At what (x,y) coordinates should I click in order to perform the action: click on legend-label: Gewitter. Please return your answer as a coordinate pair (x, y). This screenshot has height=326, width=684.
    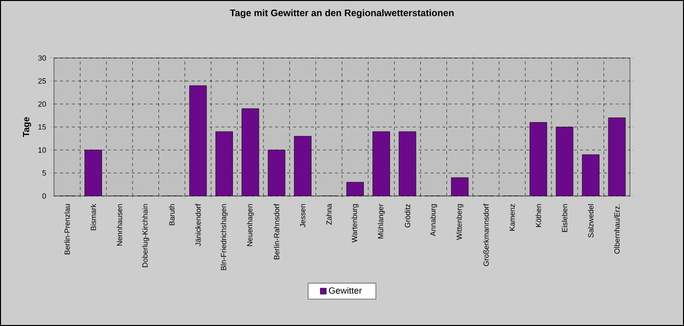
    Looking at the image, I should click on (345, 290).